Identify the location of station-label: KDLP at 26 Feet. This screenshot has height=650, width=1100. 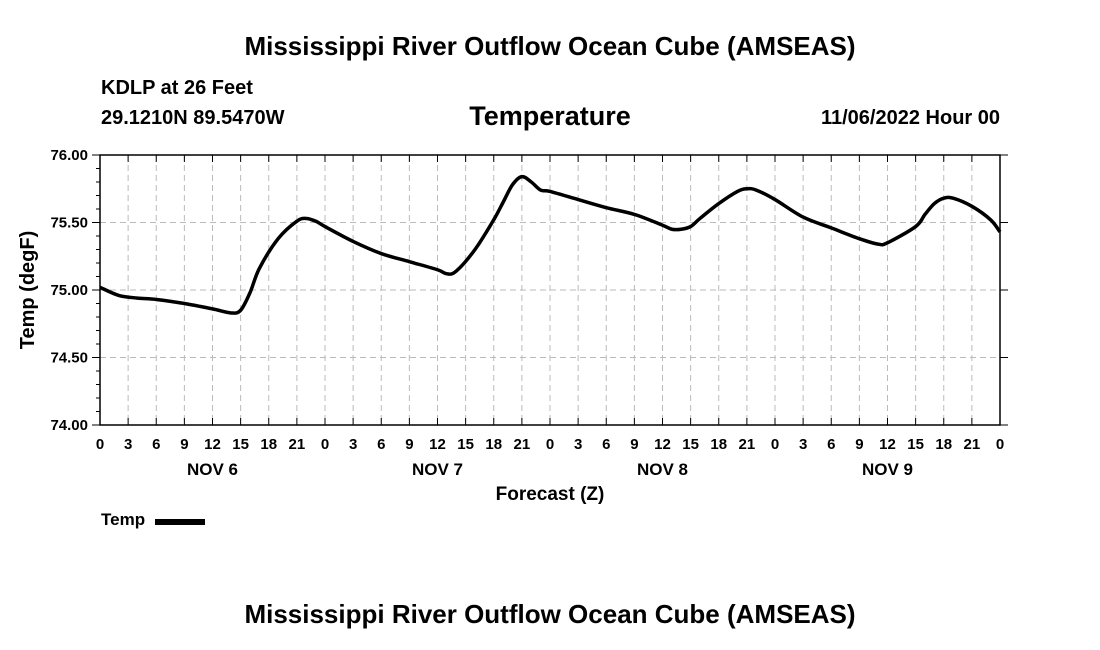
(177, 88).